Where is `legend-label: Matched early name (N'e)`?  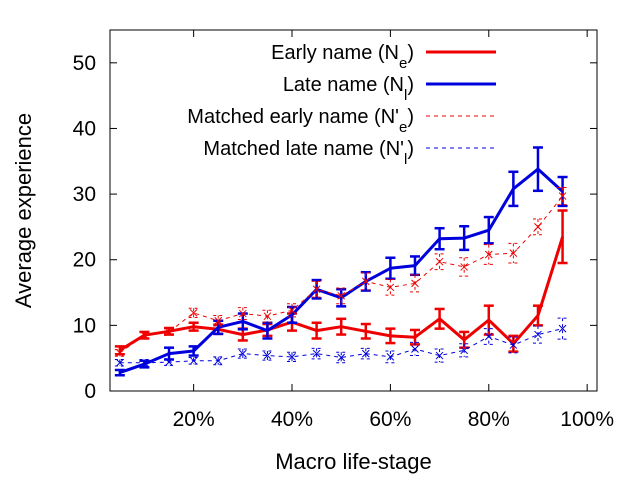
legend-label: Matched early name (N'e) is located at coordinates (300, 121).